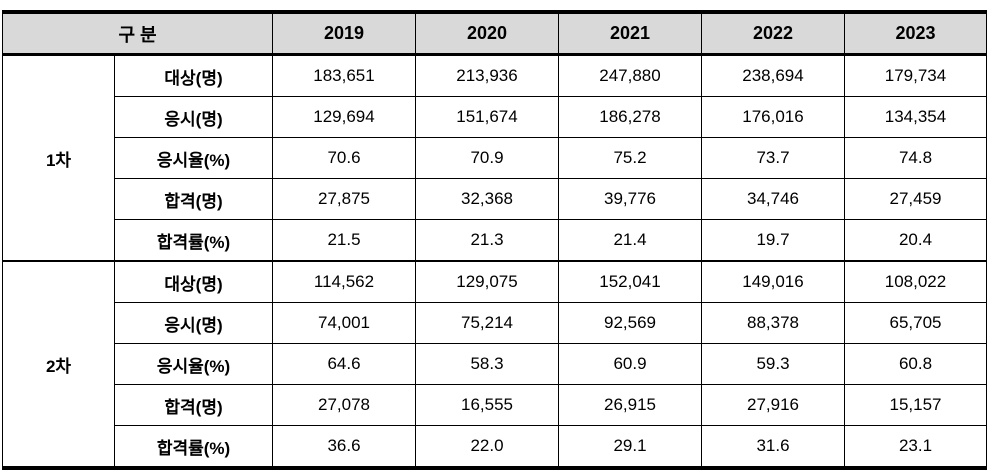 Image resolution: width=992 pixels, height=475 pixels. Describe the element at coordinates (630, 33) in the screenshot. I see `year-header-cell: 2021` at that location.